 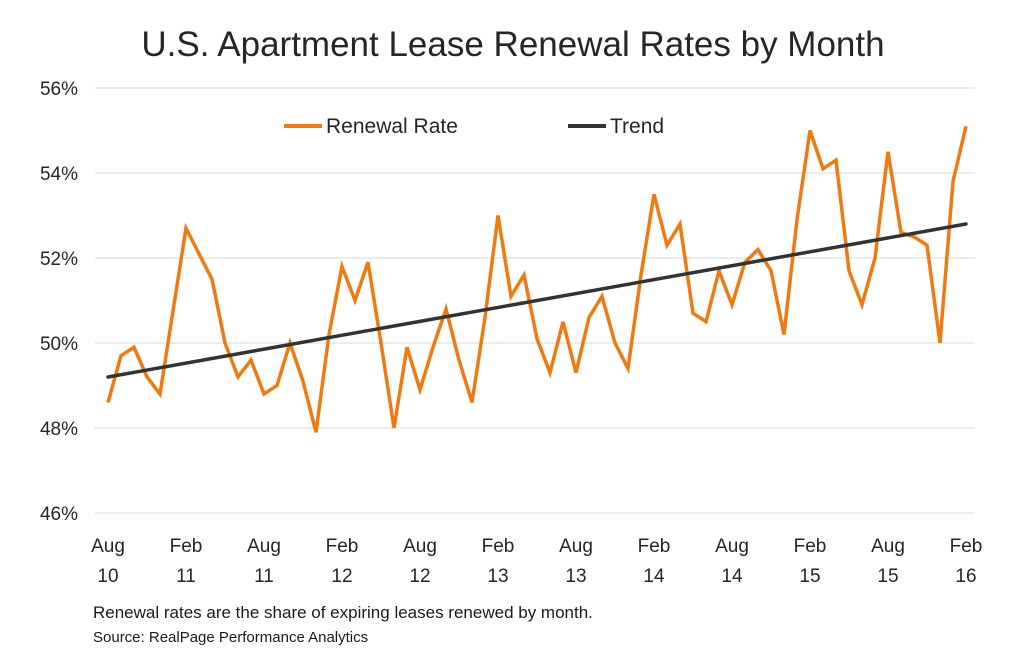 What do you see at coordinates (107, 576) in the screenshot?
I see `x-tick-label: 10` at bounding box center [107, 576].